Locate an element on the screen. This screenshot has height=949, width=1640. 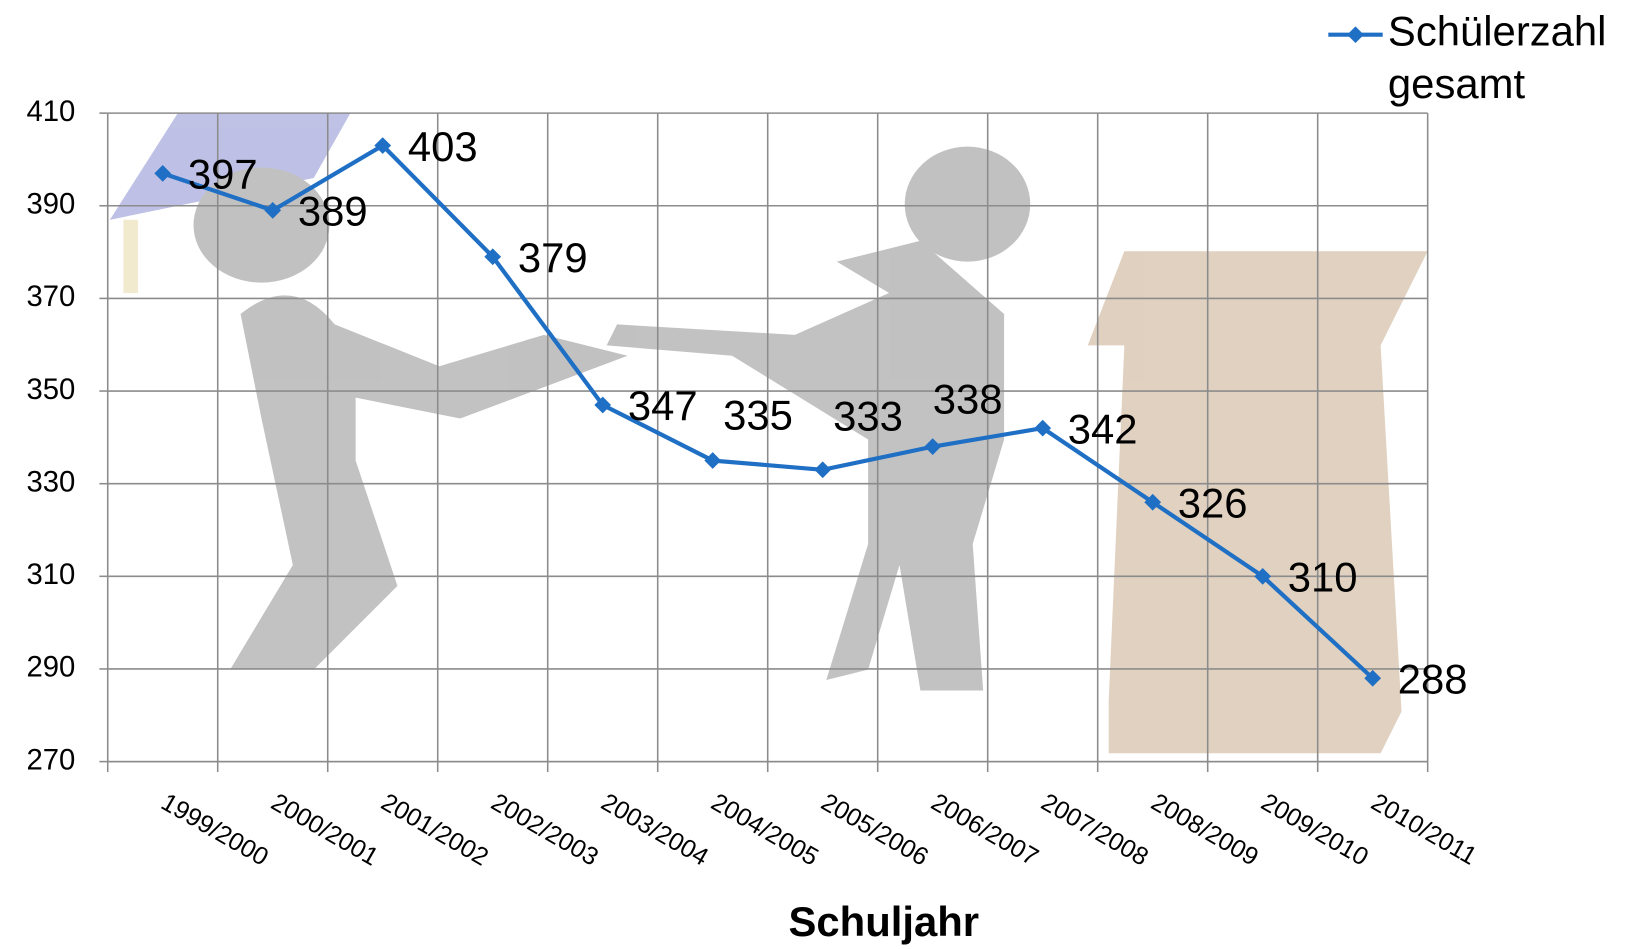
y-tick-label: 270 is located at coordinates (50, 759).